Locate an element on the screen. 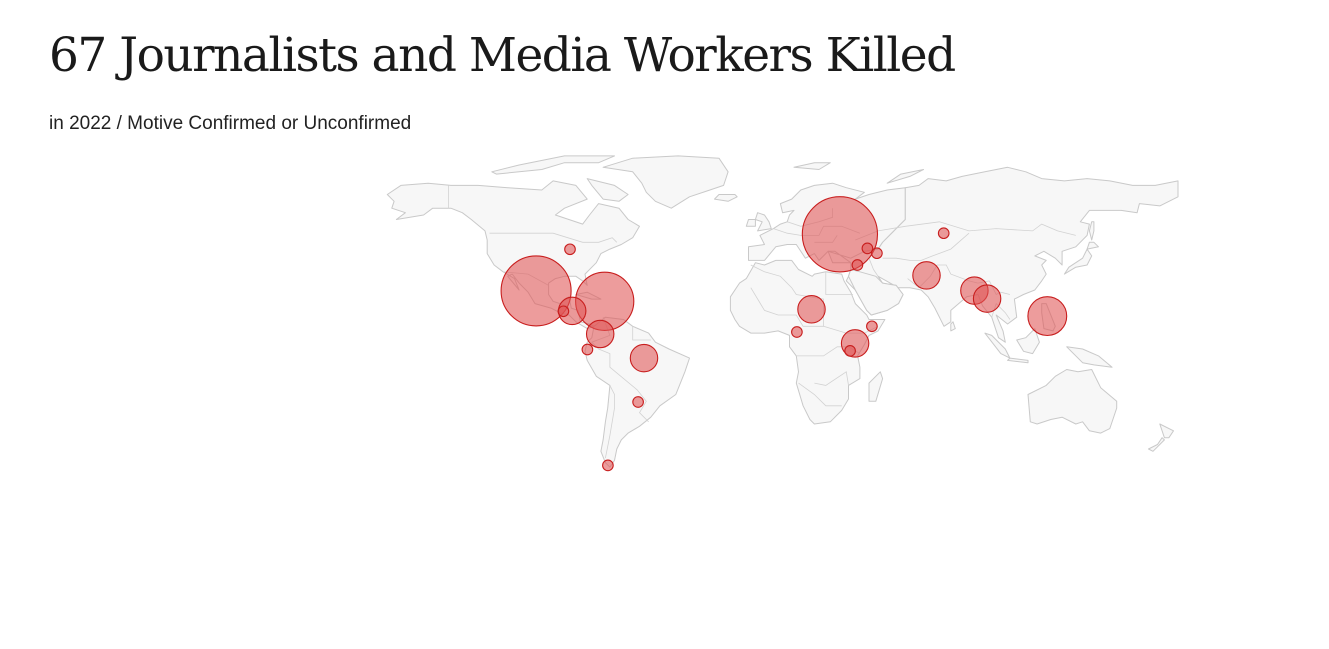 Image resolution: width=1329 pixels, height=649 pixels. bubble-georgia is located at coordinates (867, 248).